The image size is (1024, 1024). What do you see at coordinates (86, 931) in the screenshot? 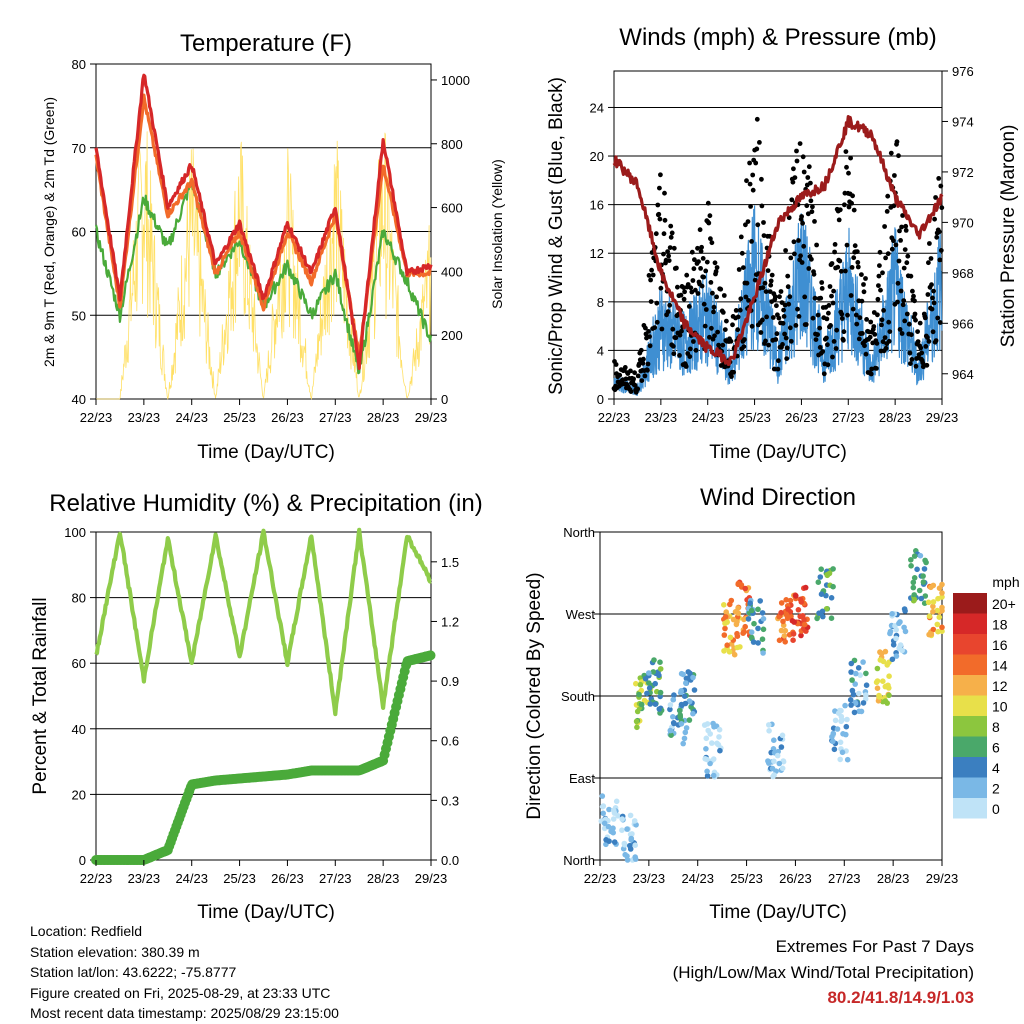
I see `station-location: Location: Redfield` at bounding box center [86, 931].